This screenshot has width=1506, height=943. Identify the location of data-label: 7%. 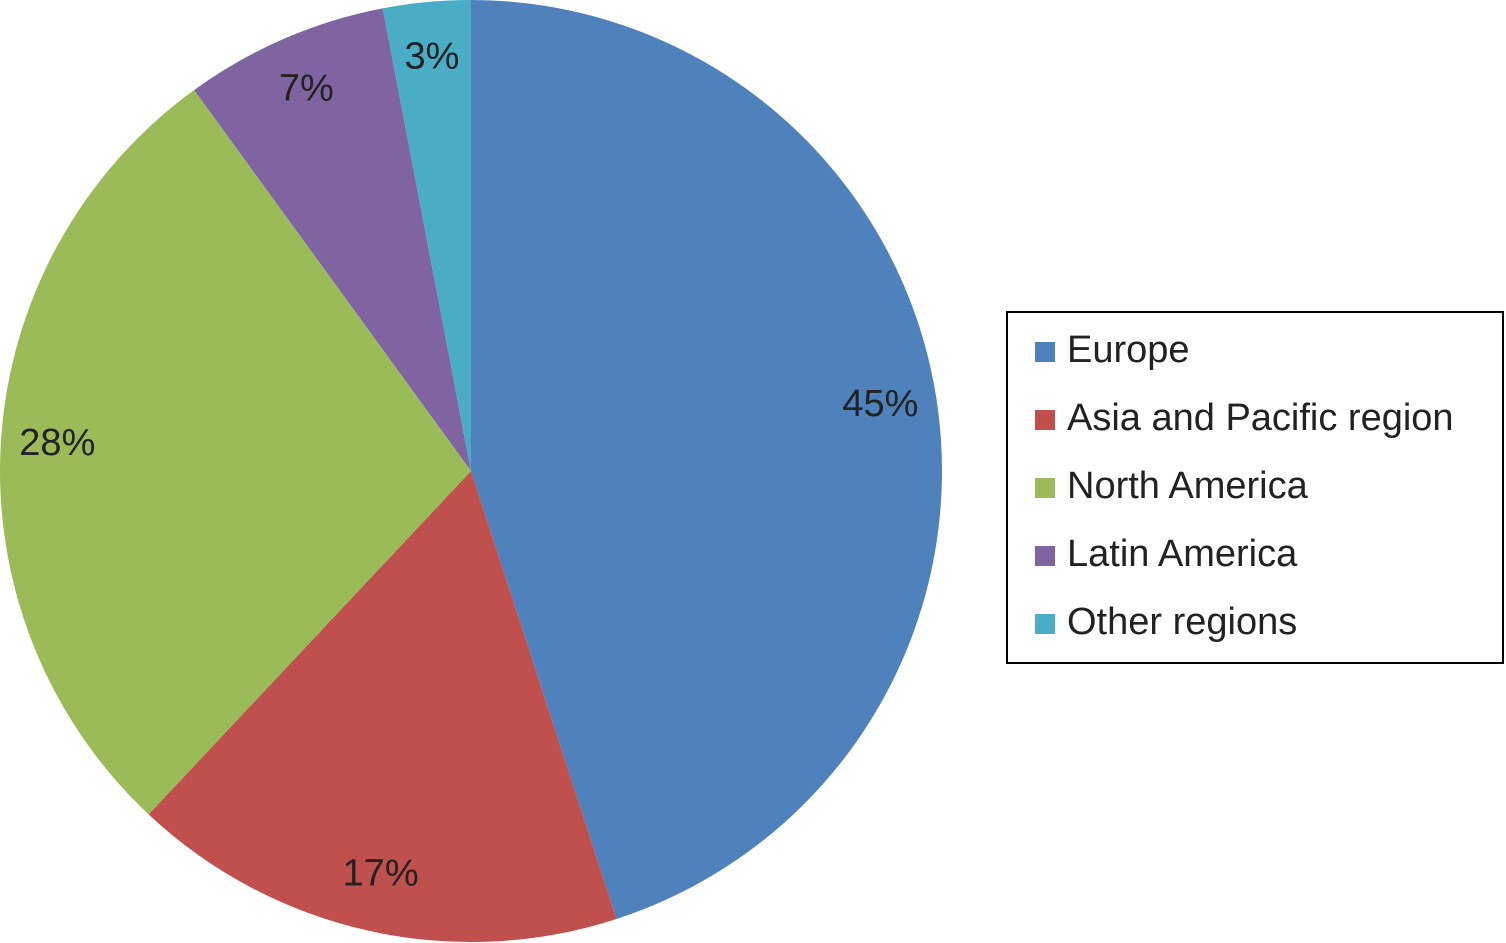
(306, 89).